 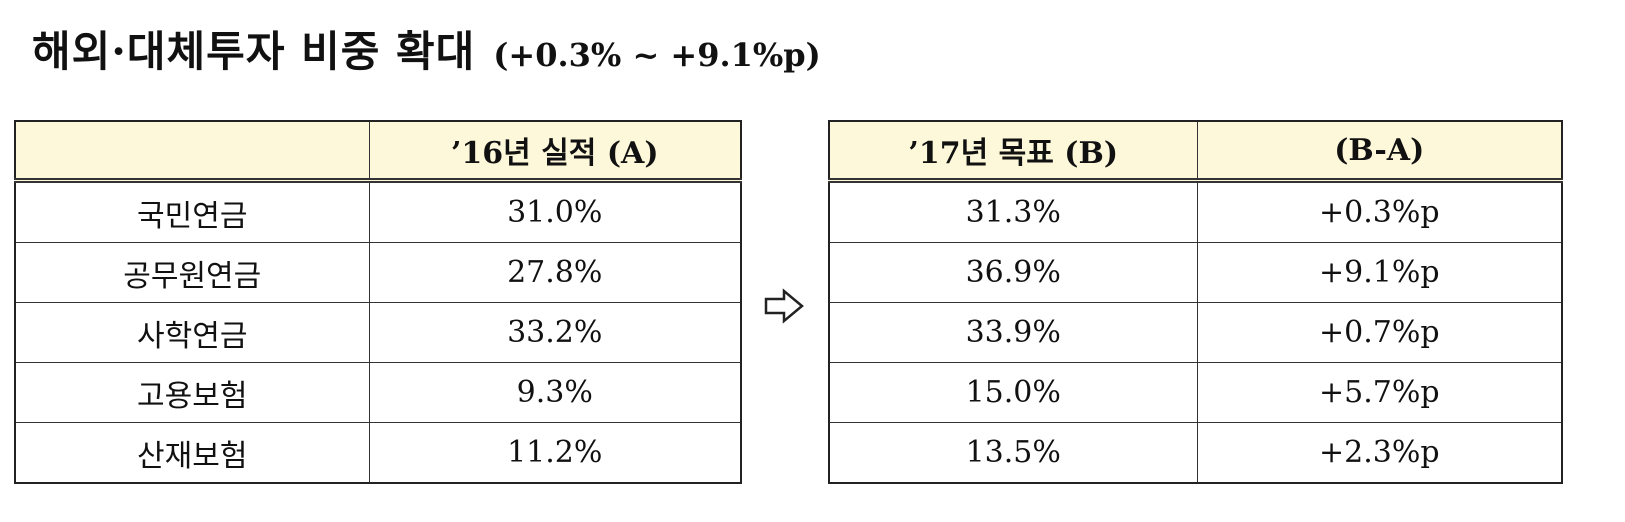 I want to click on table-cell: 15.0%, so click(x=1013, y=392).